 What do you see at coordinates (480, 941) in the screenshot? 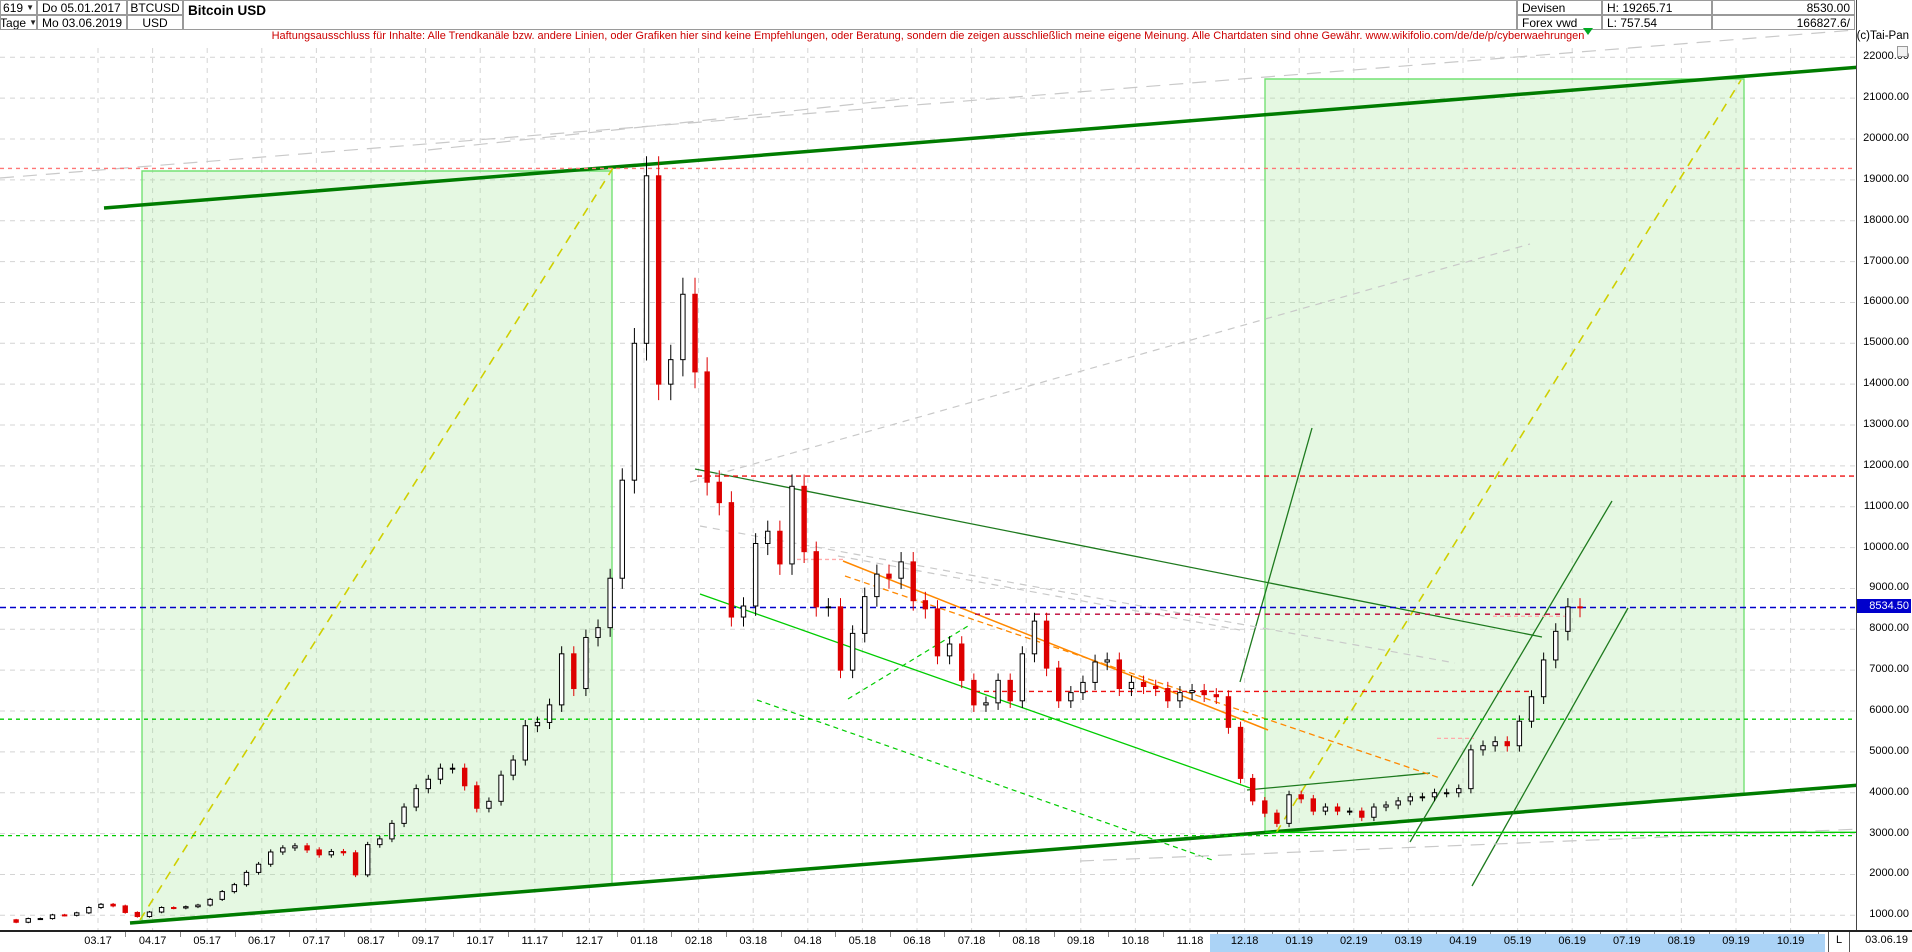
I see `time-axis-label: 10.17` at bounding box center [480, 941].